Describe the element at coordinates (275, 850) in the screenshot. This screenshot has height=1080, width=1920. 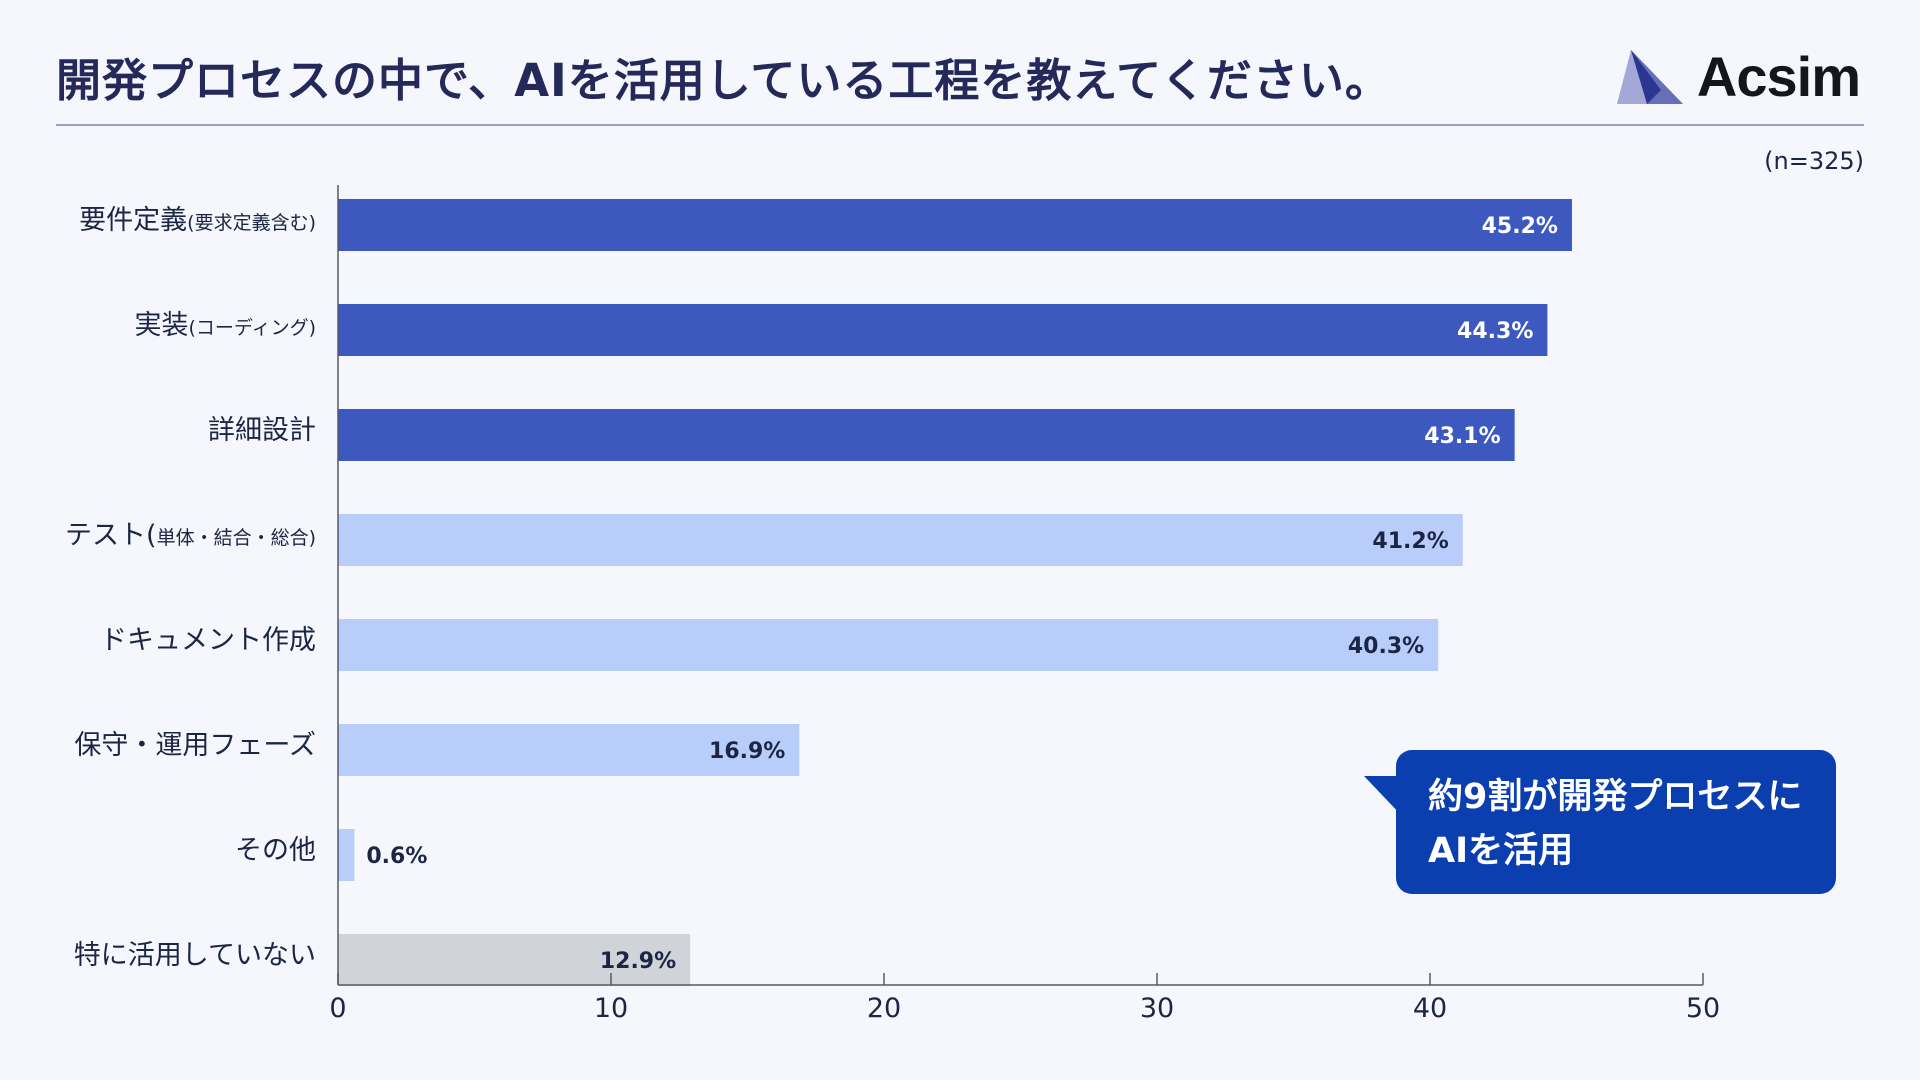
I see `category-label: その他` at that location.